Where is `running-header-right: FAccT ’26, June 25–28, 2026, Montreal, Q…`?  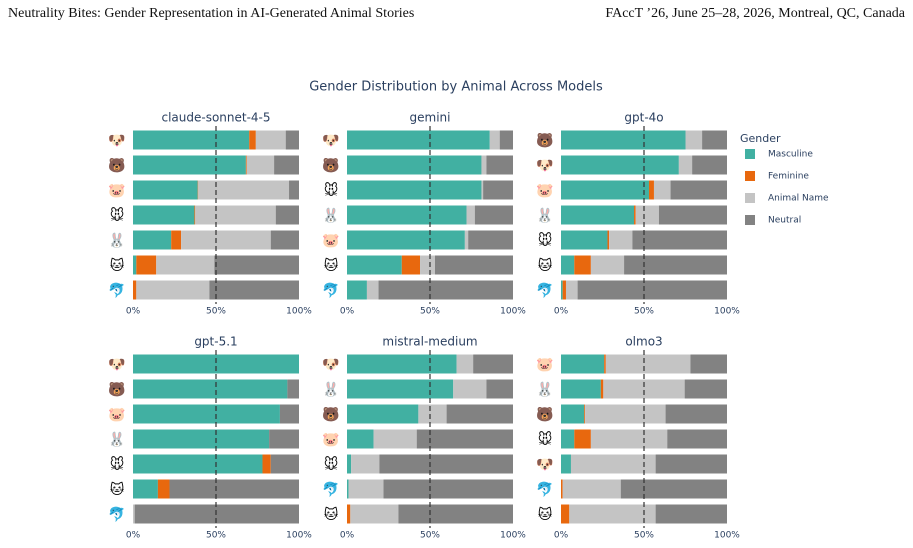 running-header-right: FAccT ’26, June 25–28, 2026, Montreal, Q… is located at coordinates (755, 13).